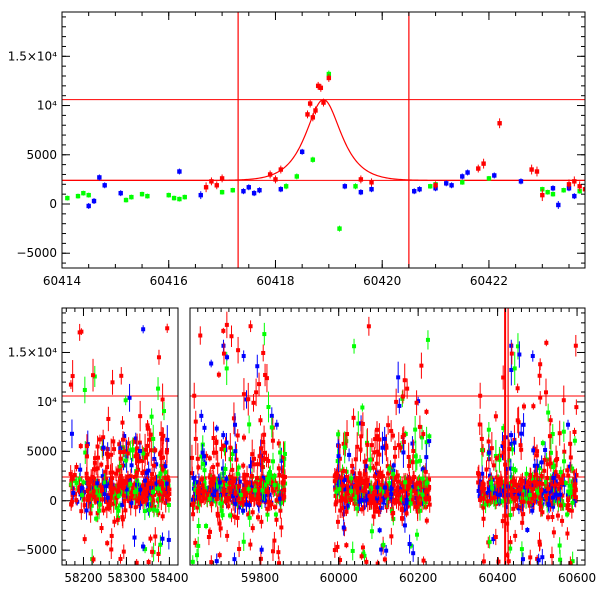 Image resolution: width=600 pixels, height=604 pixels. I want to click on bottom-y-tick-label: 0, so click(53, 501).